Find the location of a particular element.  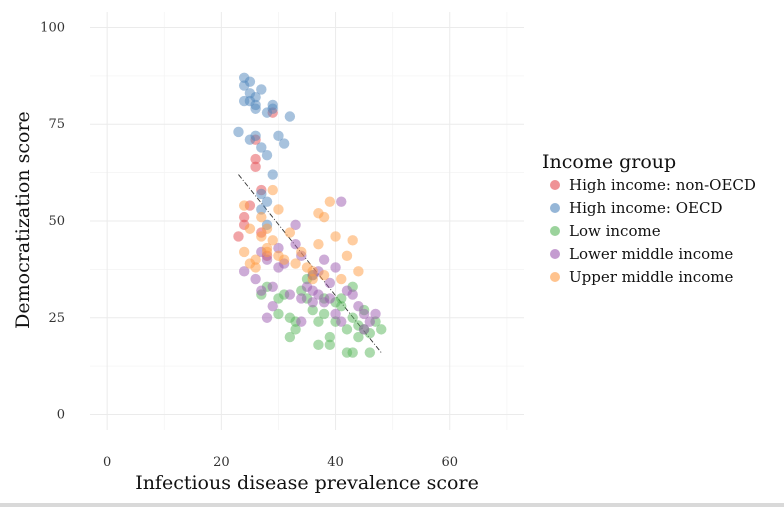

legend-label: High income: OECD is located at coordinates (645, 208).